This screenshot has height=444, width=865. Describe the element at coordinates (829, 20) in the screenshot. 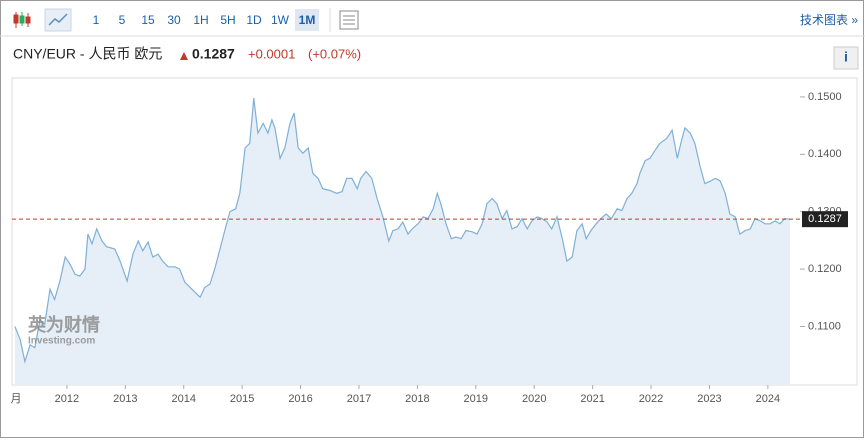

I see `tech-chart-link: 技术图表 »` at that location.